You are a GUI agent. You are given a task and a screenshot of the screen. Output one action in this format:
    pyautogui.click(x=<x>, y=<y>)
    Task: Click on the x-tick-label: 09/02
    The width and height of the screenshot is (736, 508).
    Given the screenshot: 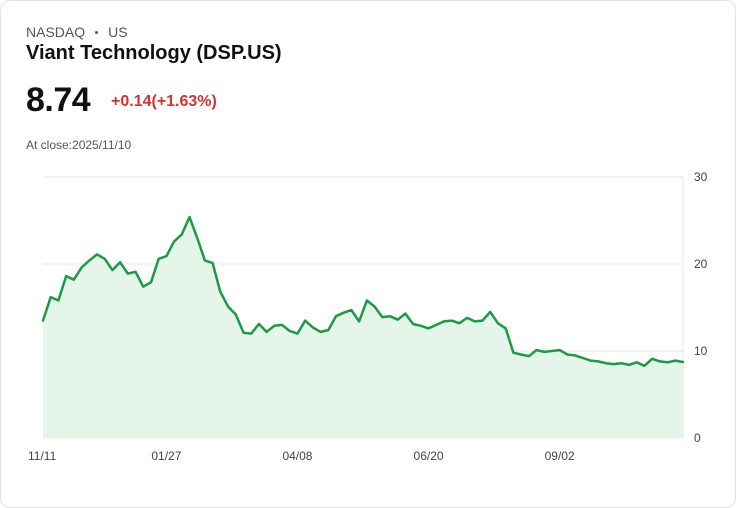 What is the action you would take?
    pyautogui.click(x=560, y=456)
    